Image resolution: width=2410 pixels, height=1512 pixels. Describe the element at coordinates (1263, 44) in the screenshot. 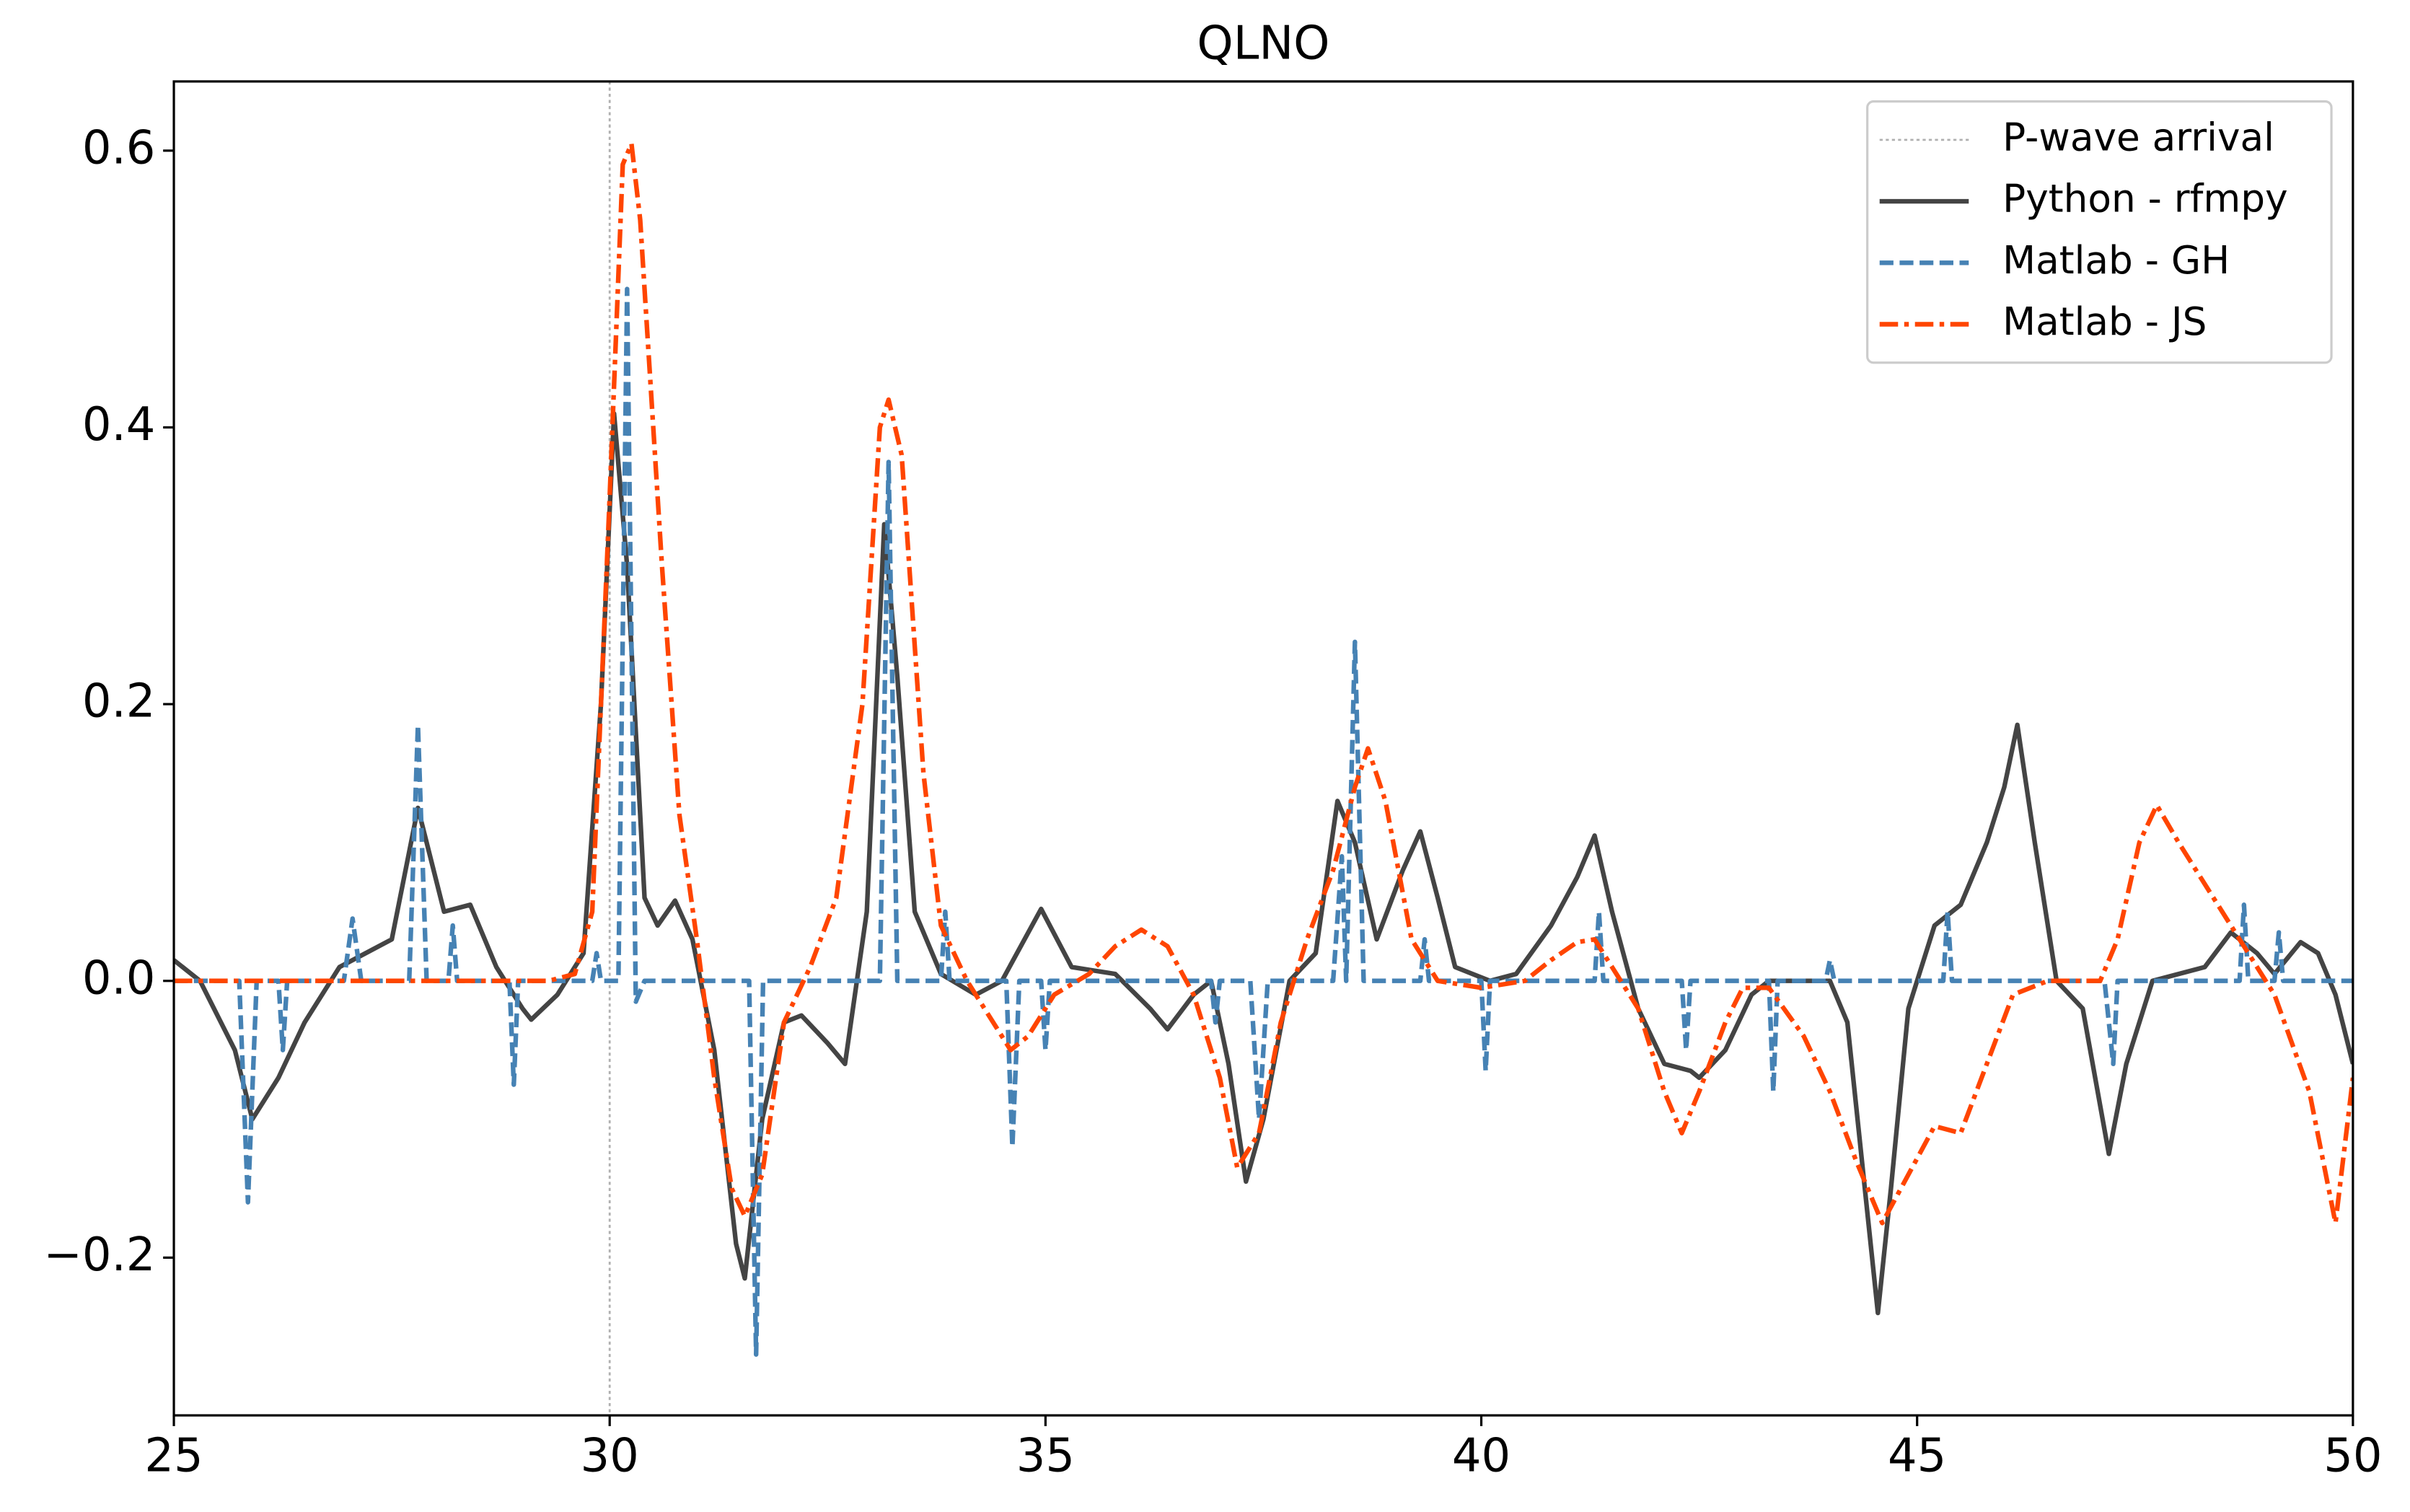

I see `chart-title: QLNO` at that location.